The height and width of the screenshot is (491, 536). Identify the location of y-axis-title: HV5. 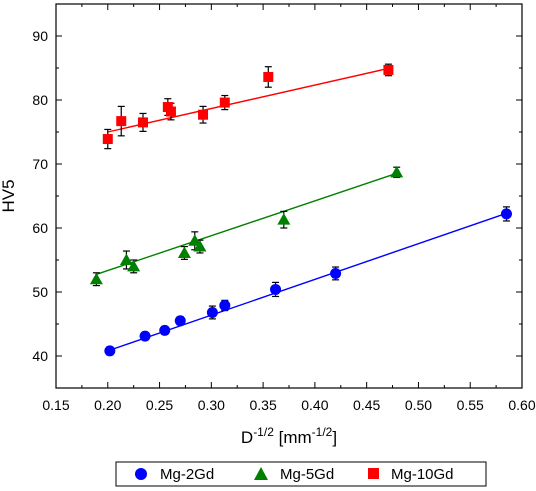
(9, 195).